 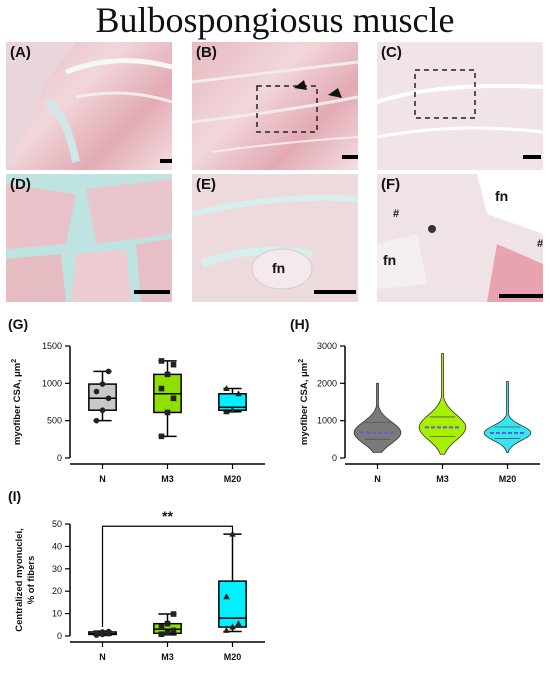 I want to click on y-tick-label: 10, so click(x=57, y=614).